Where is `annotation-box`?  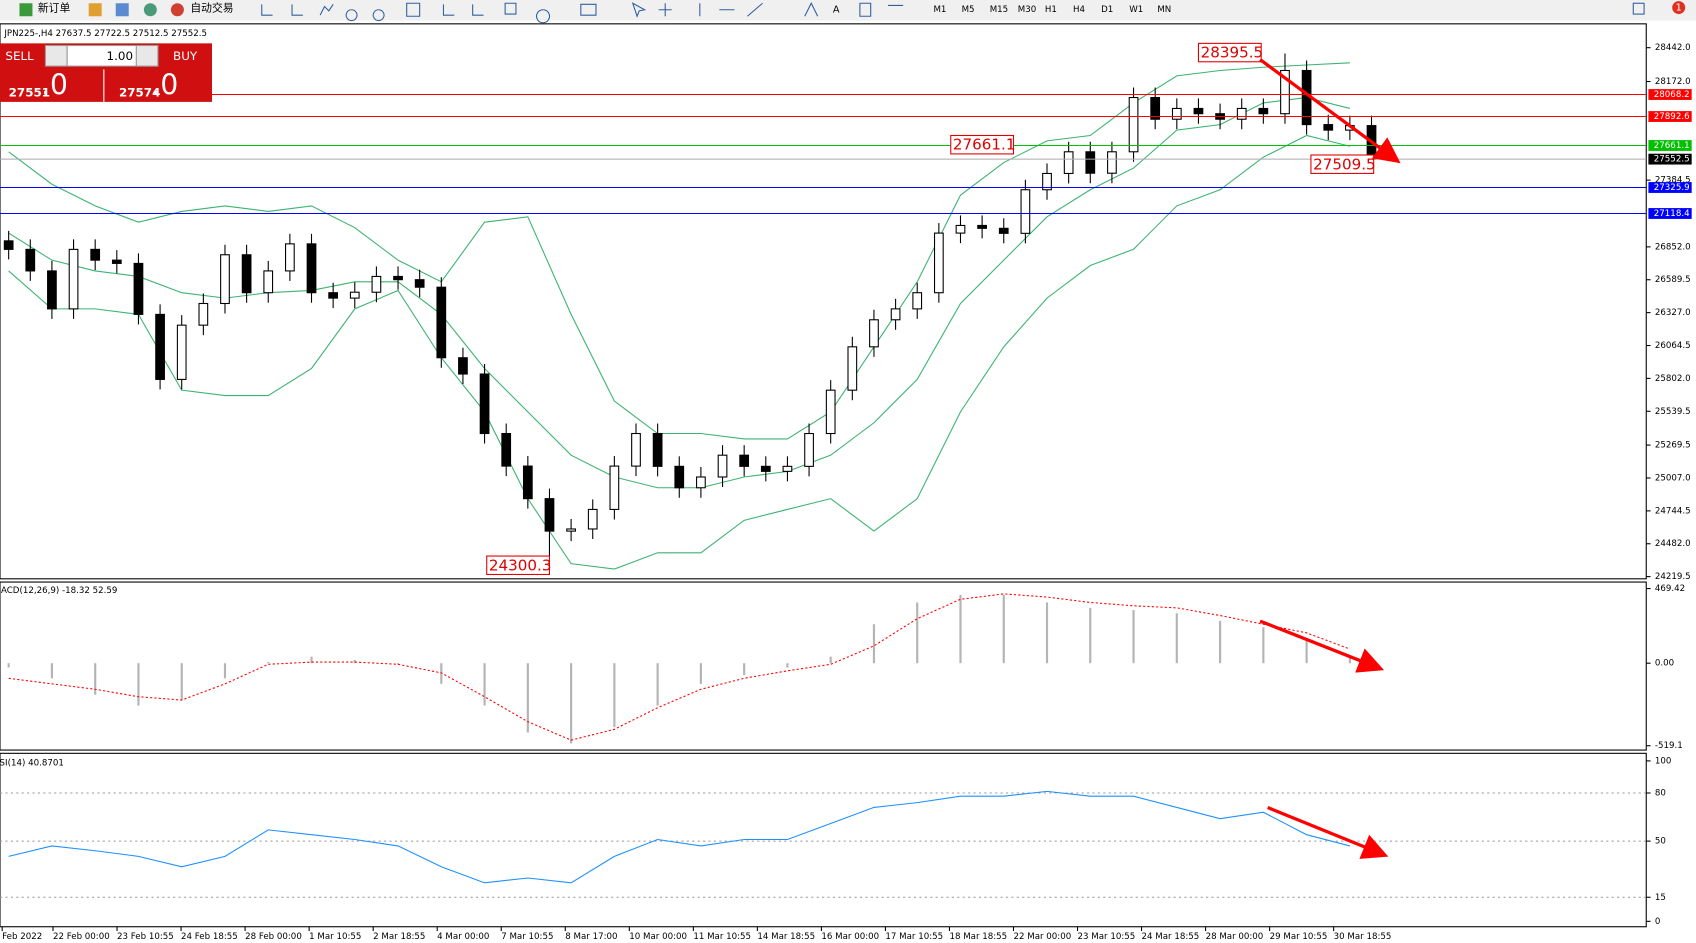
annotation-box is located at coordinates (1229, 52).